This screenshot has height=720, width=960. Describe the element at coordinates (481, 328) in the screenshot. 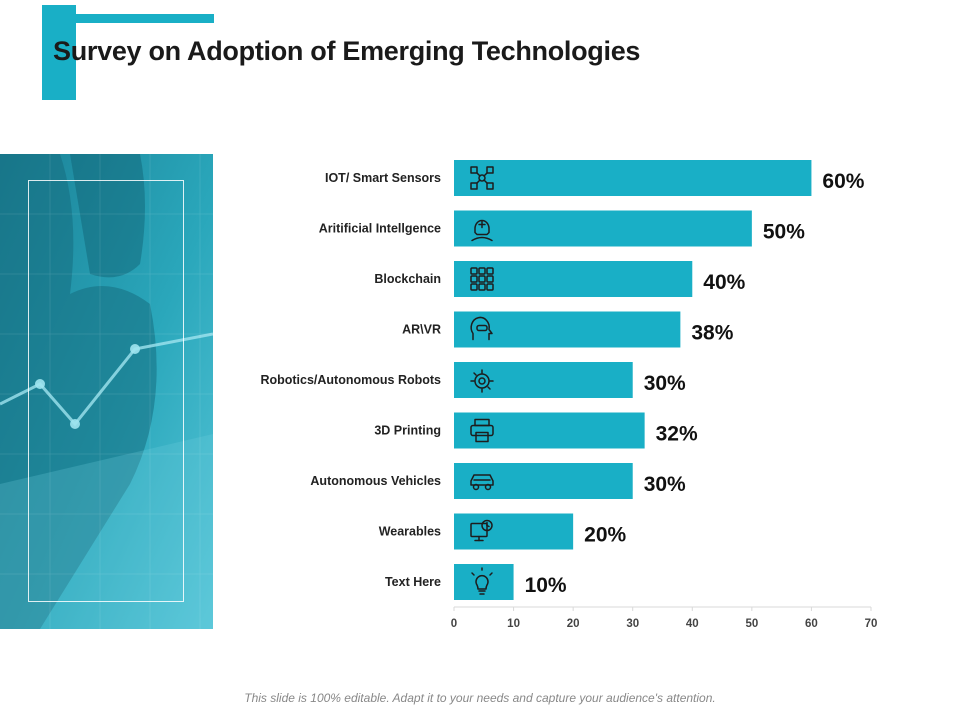

I see `vr-head-icon` at that location.